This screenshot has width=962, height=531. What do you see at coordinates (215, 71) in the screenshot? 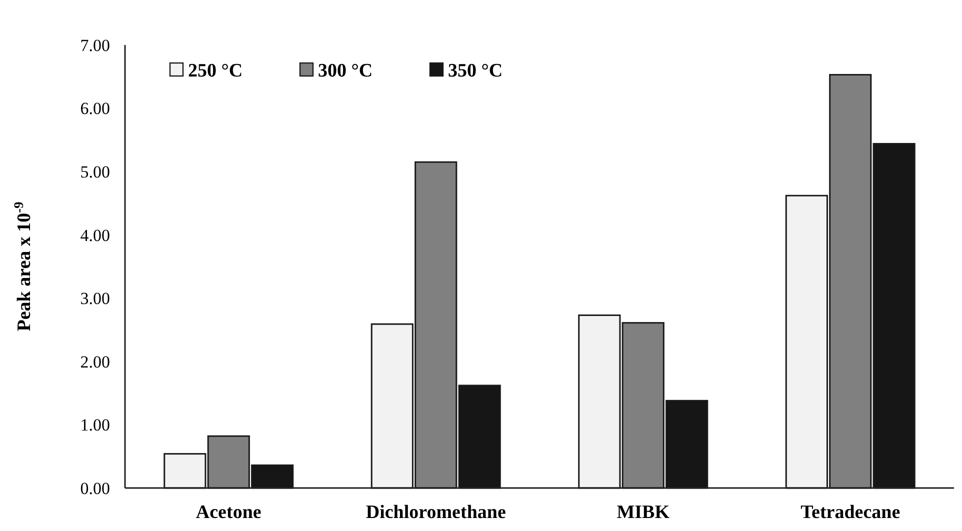
I see `legend-label: 250 °C` at bounding box center [215, 71].